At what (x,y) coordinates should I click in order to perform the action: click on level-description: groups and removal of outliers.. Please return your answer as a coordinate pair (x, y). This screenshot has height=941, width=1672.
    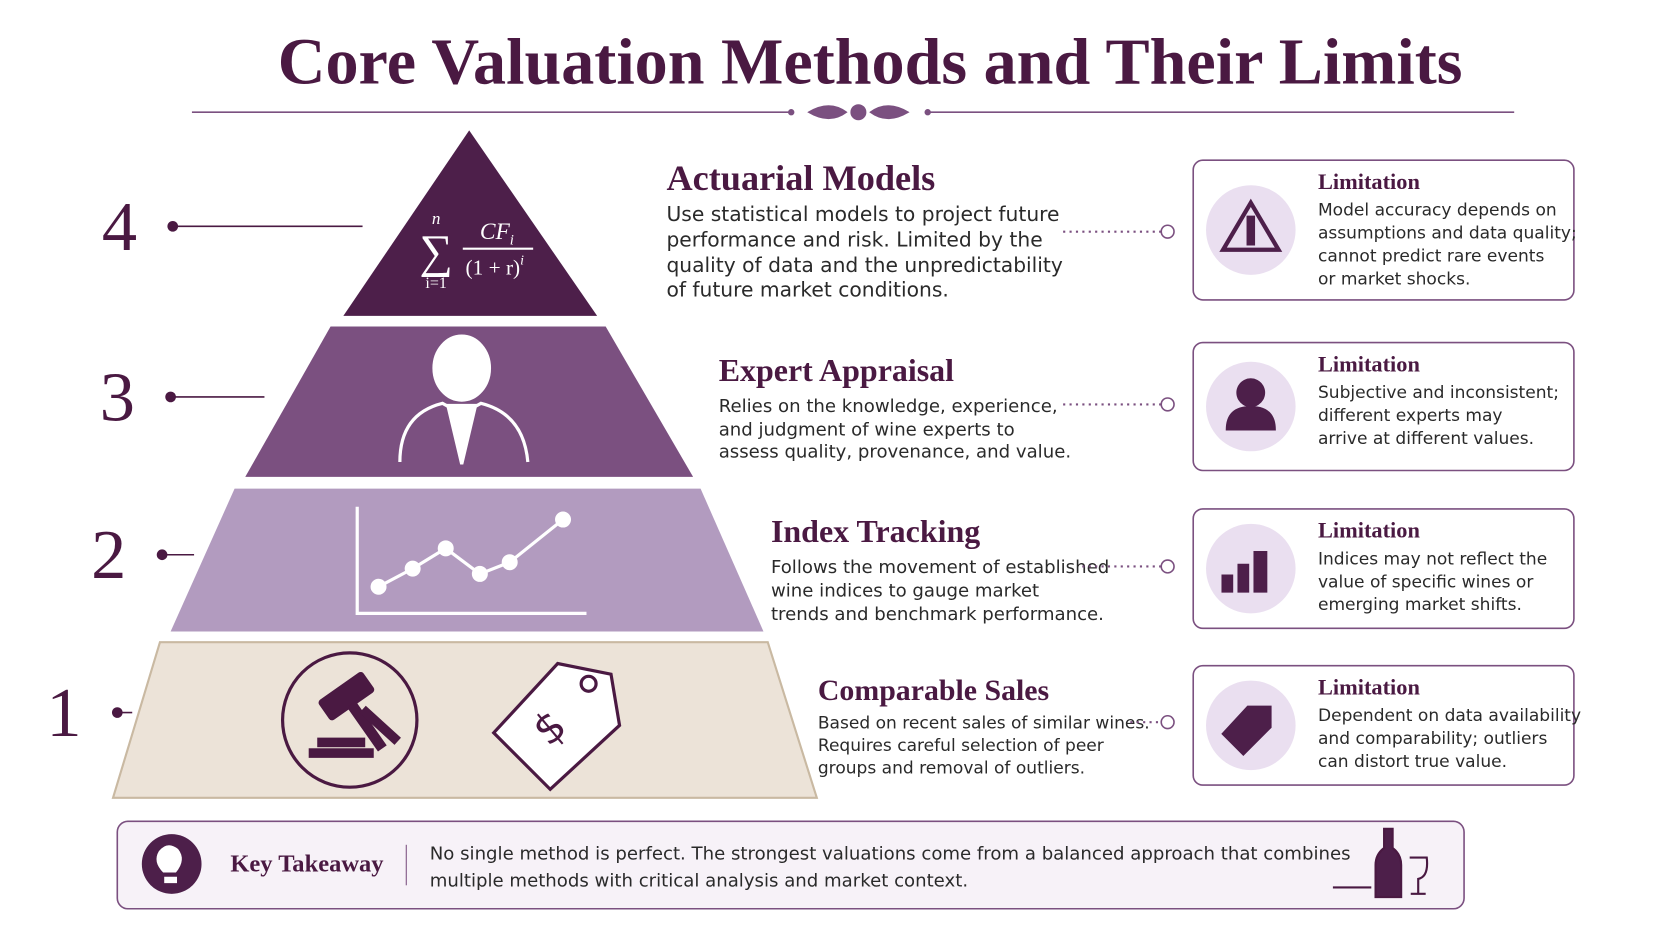
    Looking at the image, I should click on (951, 768).